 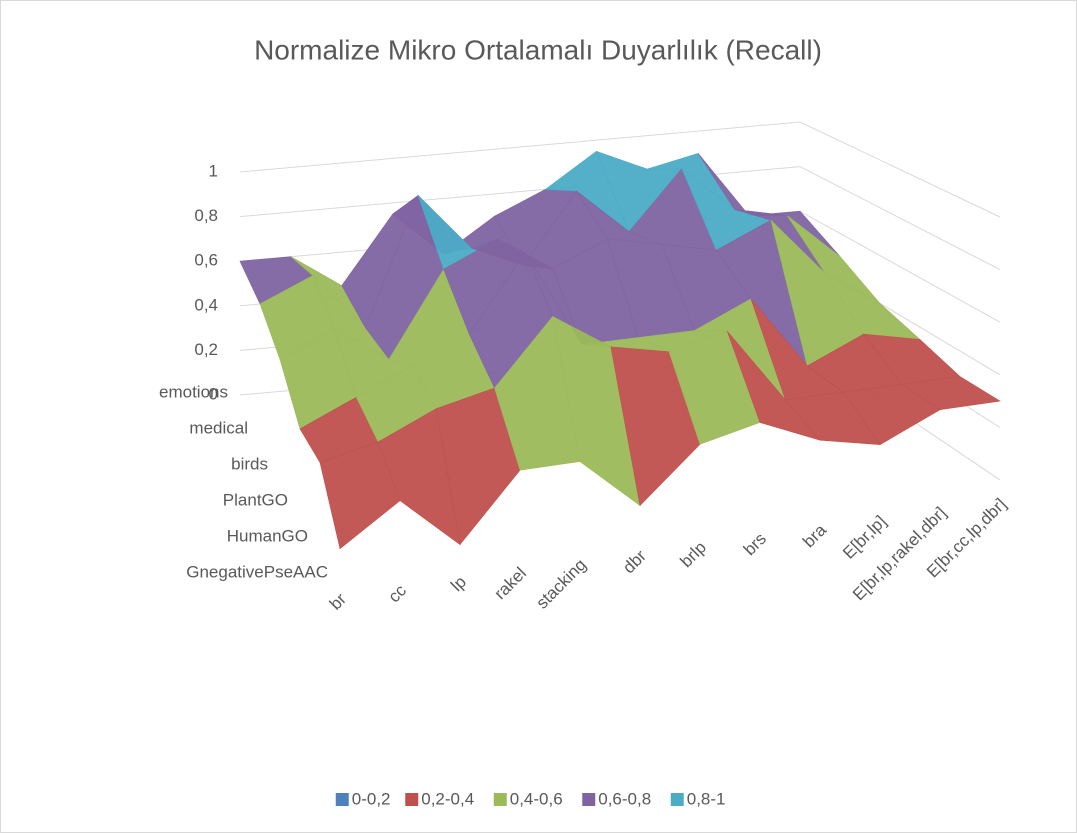 What do you see at coordinates (706, 798) in the screenshot?
I see `legend-label: 0,8-1` at bounding box center [706, 798].